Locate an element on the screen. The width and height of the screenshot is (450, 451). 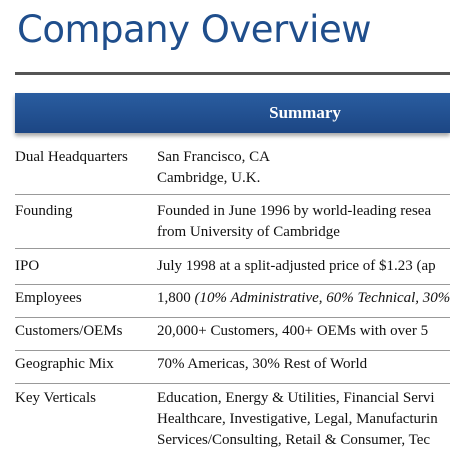
row-label: Dual Headquarters is located at coordinates (71, 157).